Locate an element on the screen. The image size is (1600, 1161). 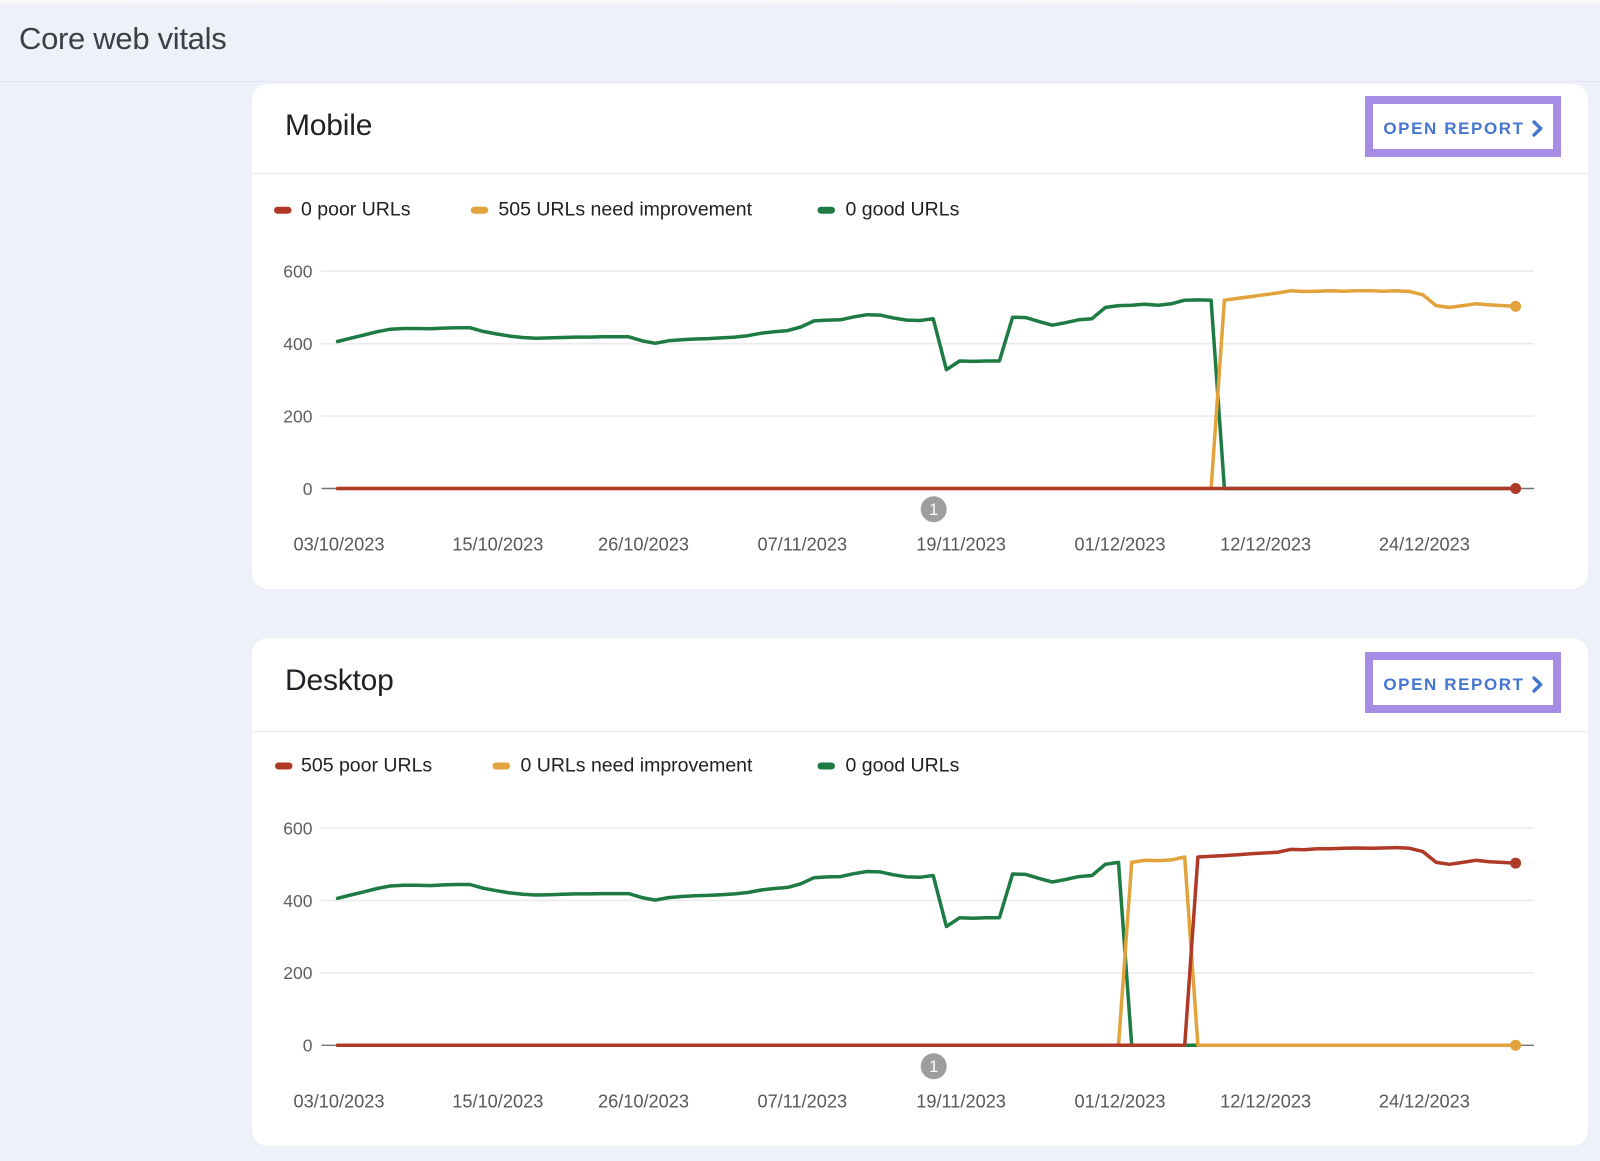
svg-text: 505 poor URLs is located at coordinates (366, 765).